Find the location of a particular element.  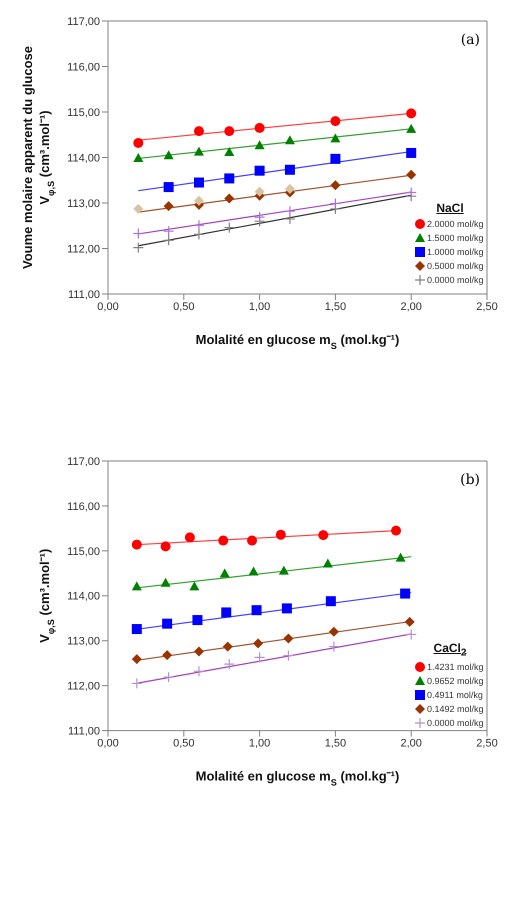

legend-label: 0.4911 mol/kg is located at coordinates (455, 695).